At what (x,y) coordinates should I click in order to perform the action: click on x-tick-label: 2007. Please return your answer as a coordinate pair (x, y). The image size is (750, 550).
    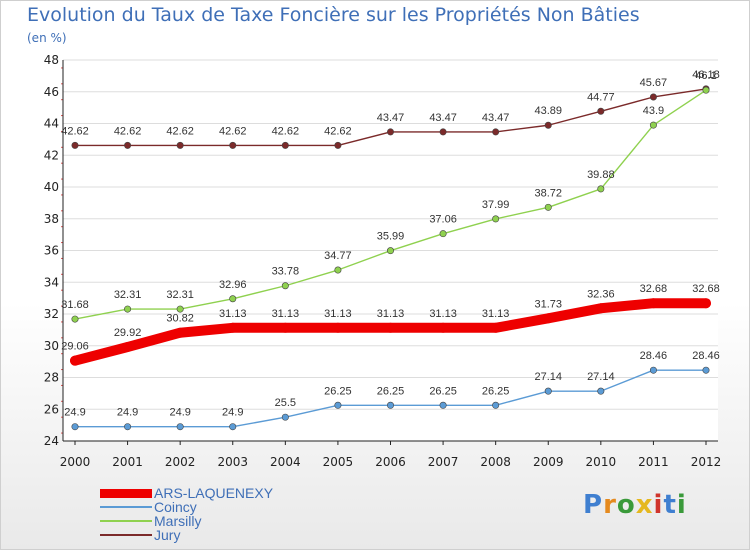
    Looking at the image, I should click on (443, 462).